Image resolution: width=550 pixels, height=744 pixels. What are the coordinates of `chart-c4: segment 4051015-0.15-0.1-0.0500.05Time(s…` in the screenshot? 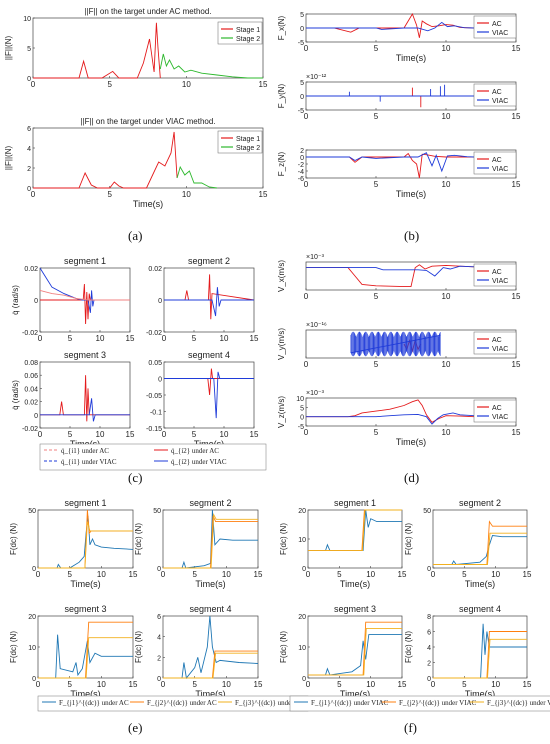 It's located at (202, 399).